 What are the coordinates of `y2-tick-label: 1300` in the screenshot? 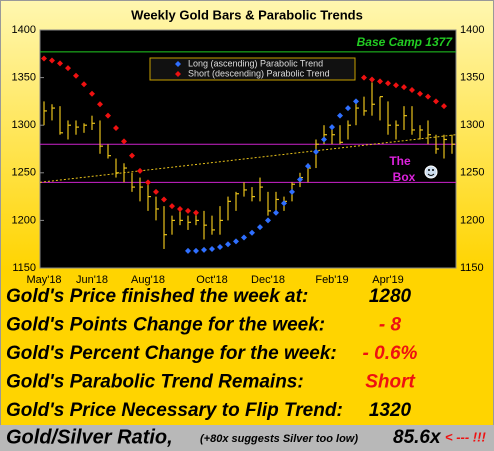 It's located at (472, 125).